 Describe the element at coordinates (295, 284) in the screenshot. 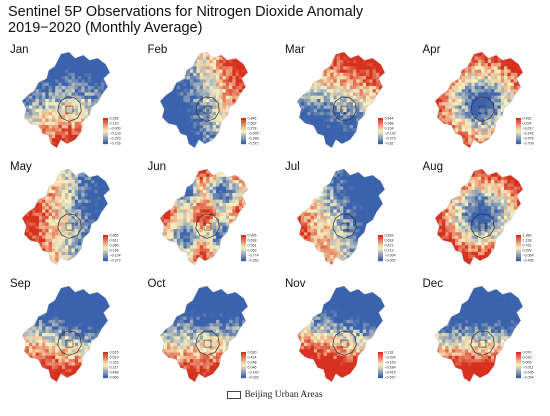

I see `month-label: Nov` at that location.